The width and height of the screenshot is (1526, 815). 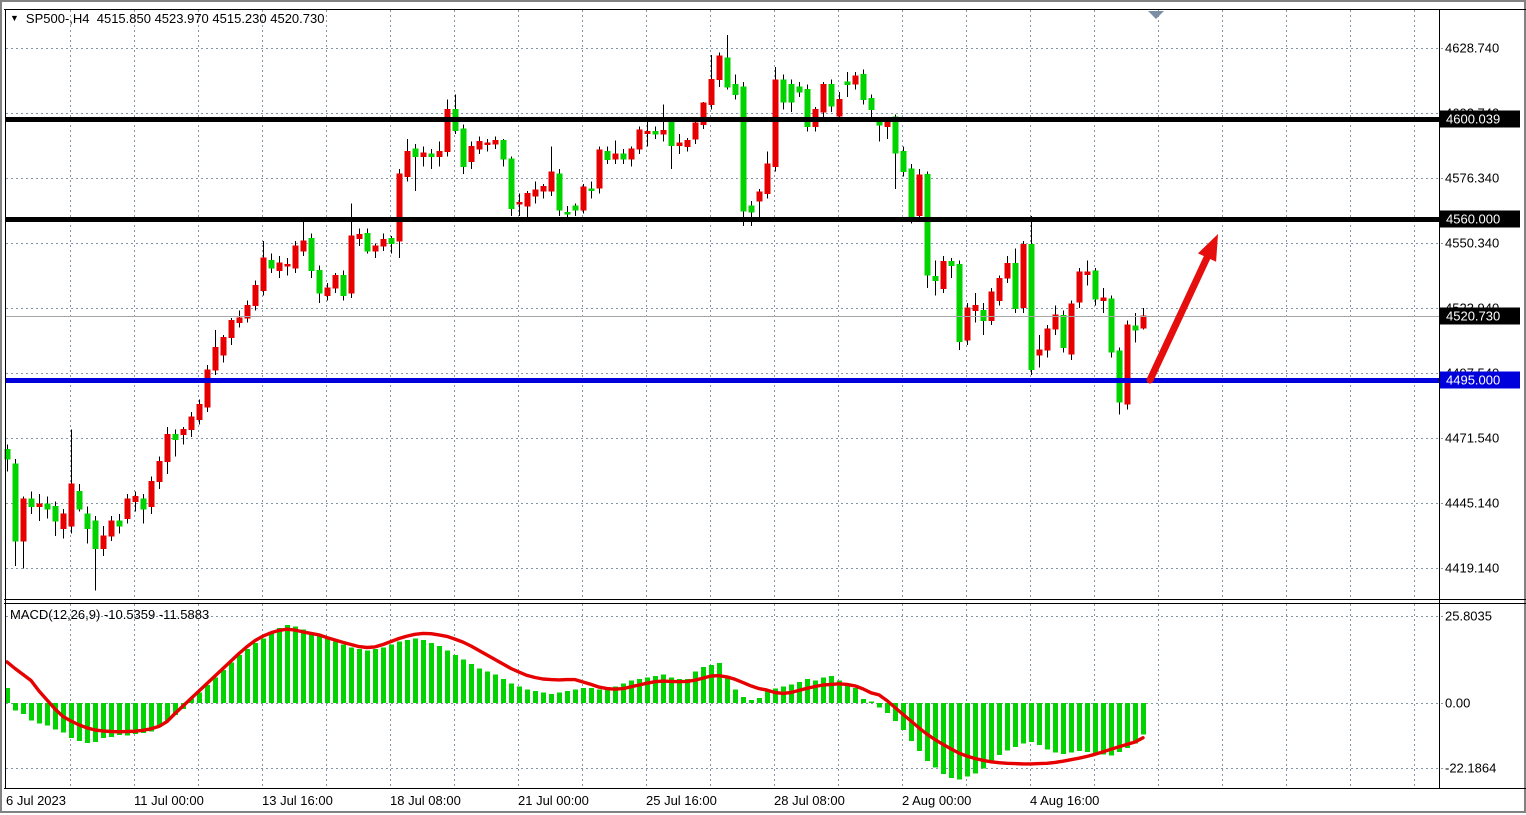 I want to click on macd-indicator-label: MACD(12,26,9) -10.5359 -11.5883, so click(x=110, y=614).